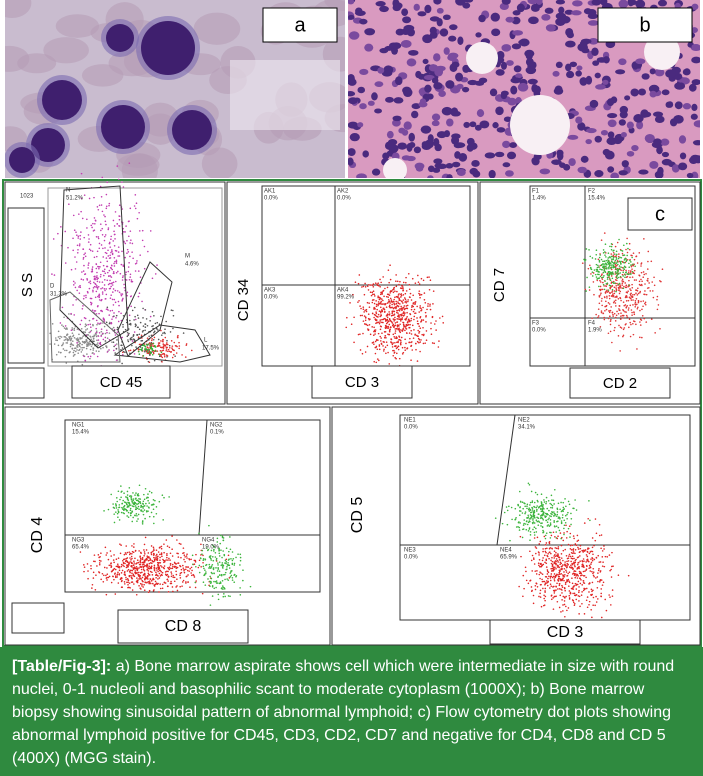 The image size is (703, 776). I want to click on label-box, so click(121, 382).